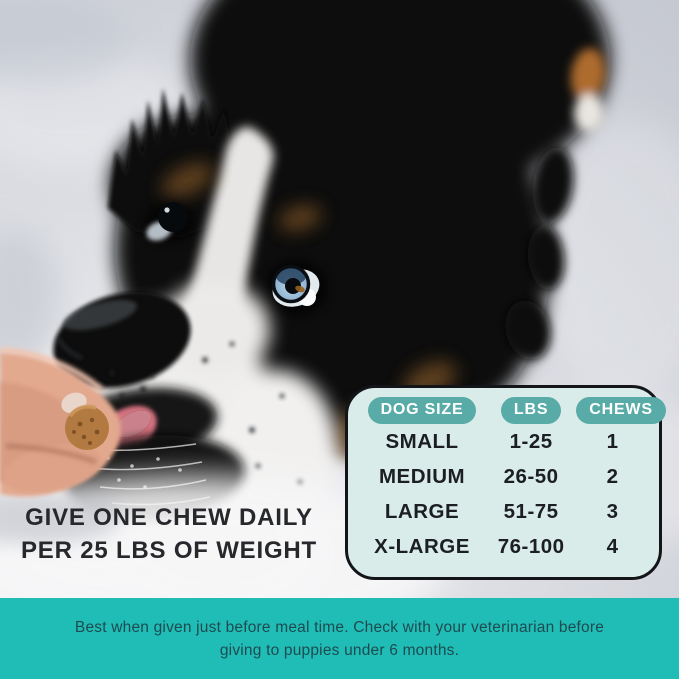  What do you see at coordinates (60, 445) in the screenshot?
I see `feeding-hand` at bounding box center [60, 445].